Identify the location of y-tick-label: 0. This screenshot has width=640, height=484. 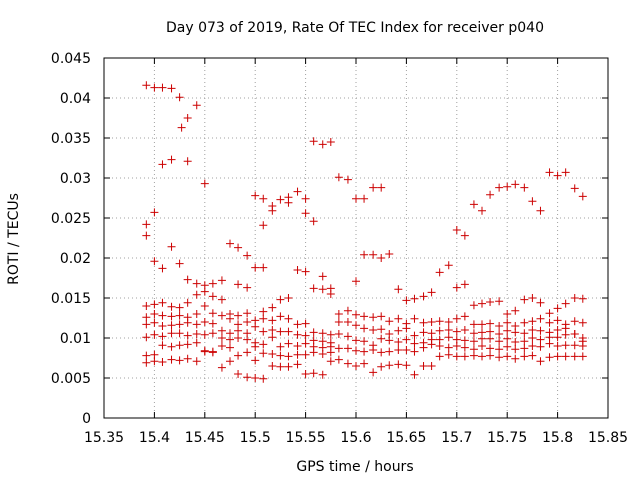
(86, 419).